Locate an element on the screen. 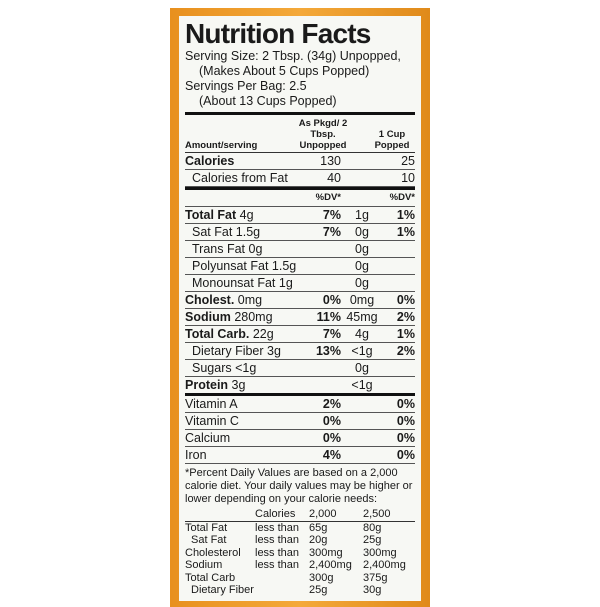 Image resolution: width=600 pixels, height=607 pixels. vitamin-row: Vitamin A 2% 0% is located at coordinates (300, 404).